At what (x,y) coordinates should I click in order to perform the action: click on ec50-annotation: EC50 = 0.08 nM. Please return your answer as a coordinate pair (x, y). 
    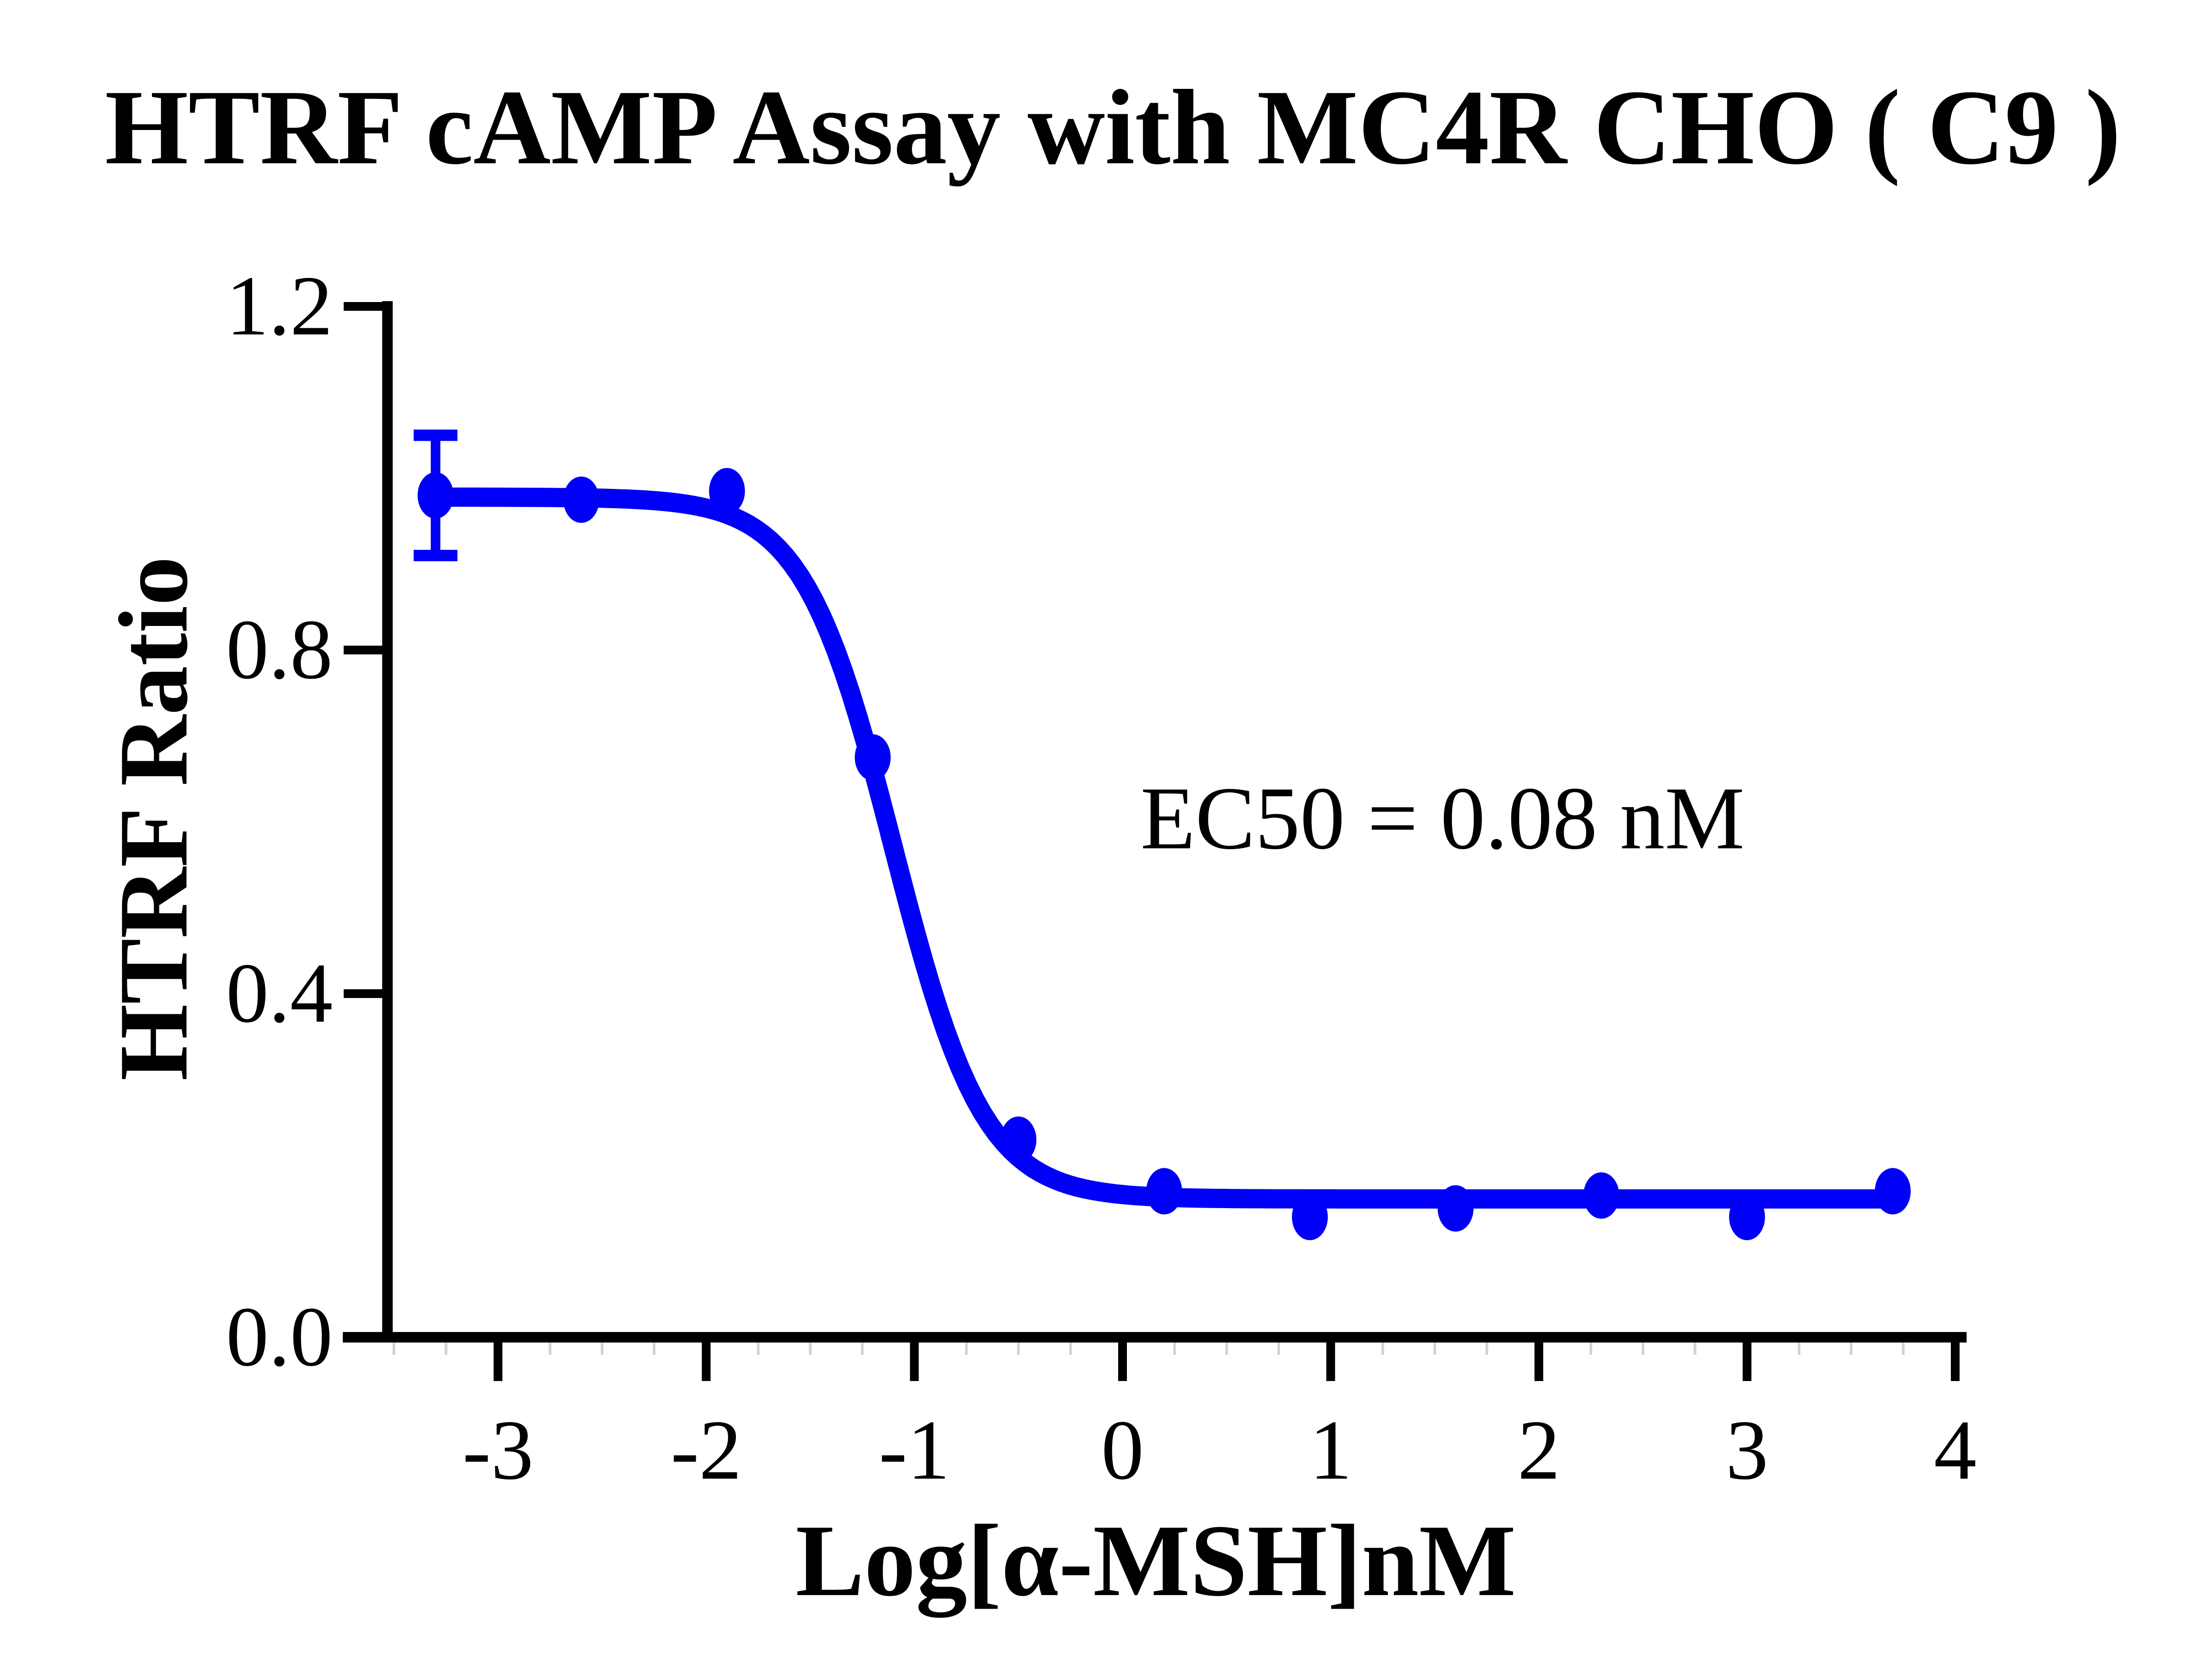
    Looking at the image, I should click on (1443, 818).